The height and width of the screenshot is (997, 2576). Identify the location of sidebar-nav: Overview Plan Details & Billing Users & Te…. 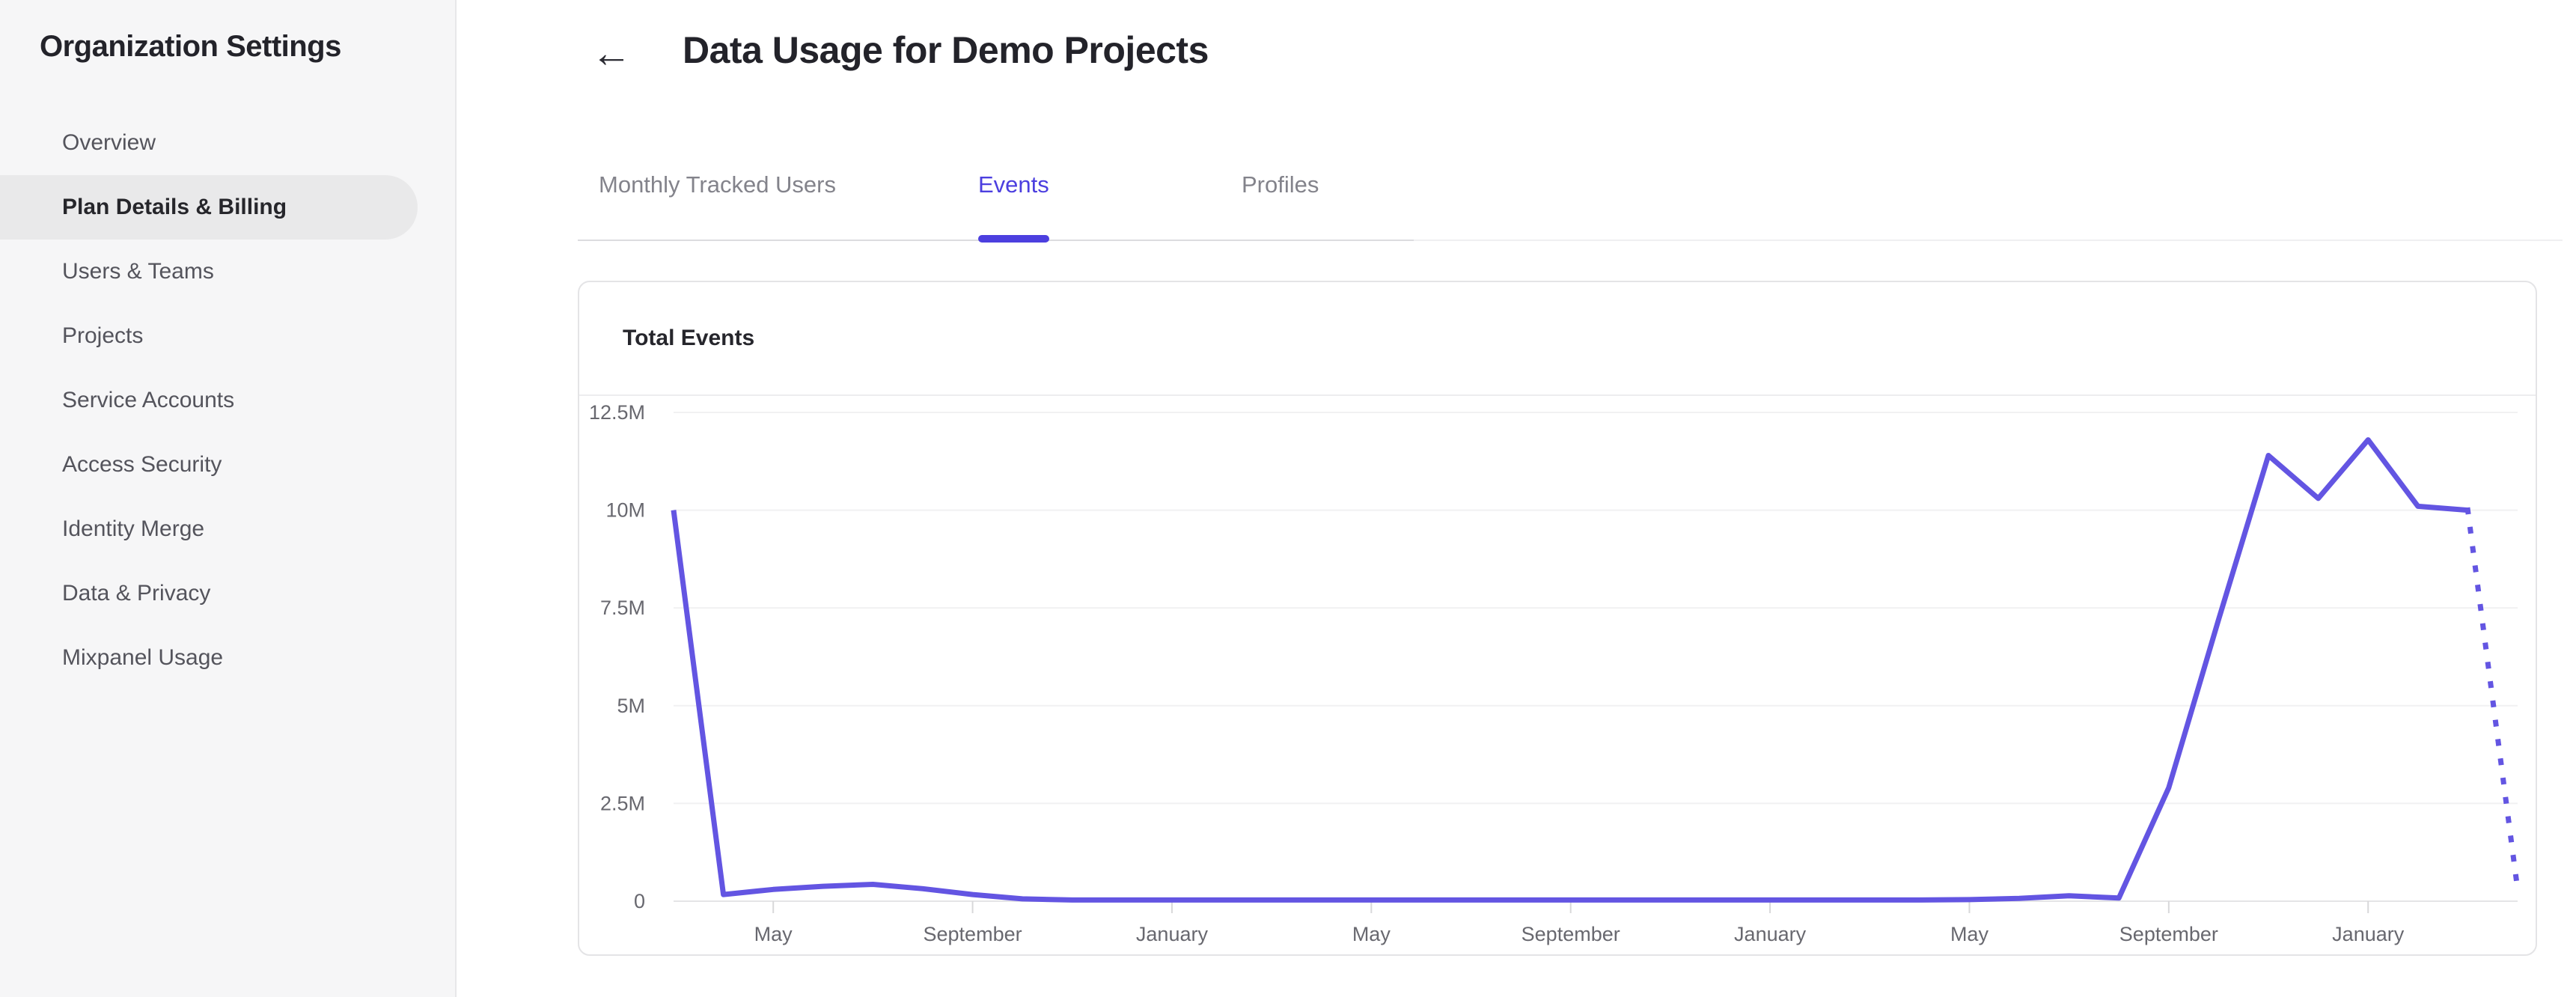
(228, 400).